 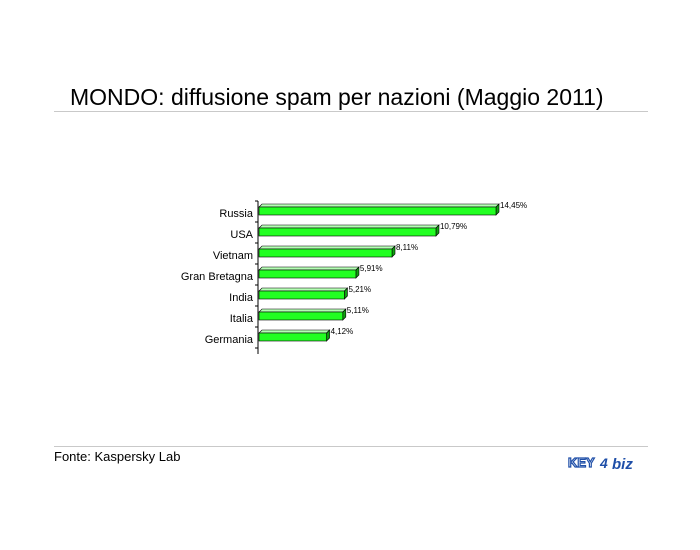 What do you see at coordinates (242, 319) in the screenshot?
I see `category-label: Italia` at bounding box center [242, 319].